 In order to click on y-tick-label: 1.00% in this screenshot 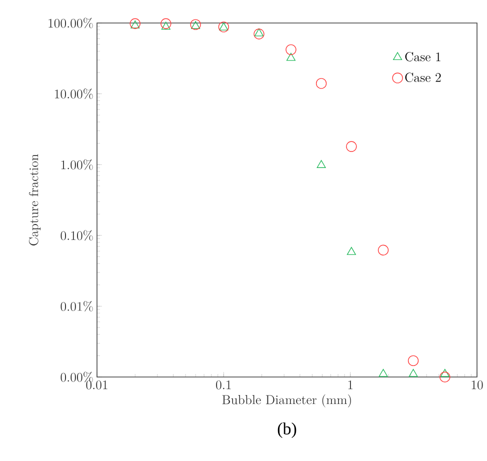, I will do `click(77, 164)`.